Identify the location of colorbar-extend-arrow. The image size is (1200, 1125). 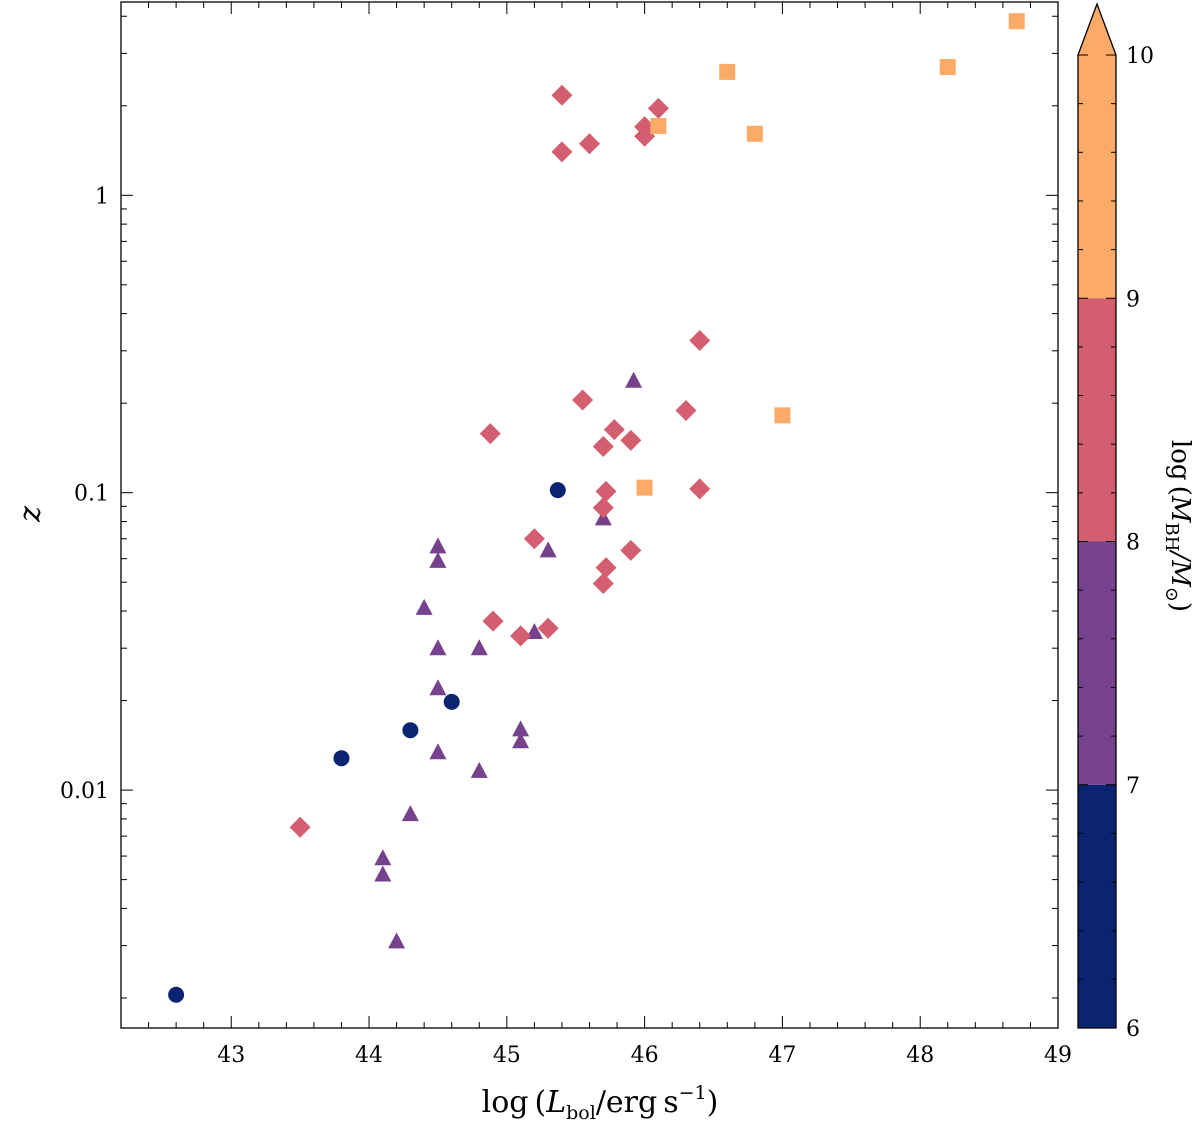
(1097, 29).